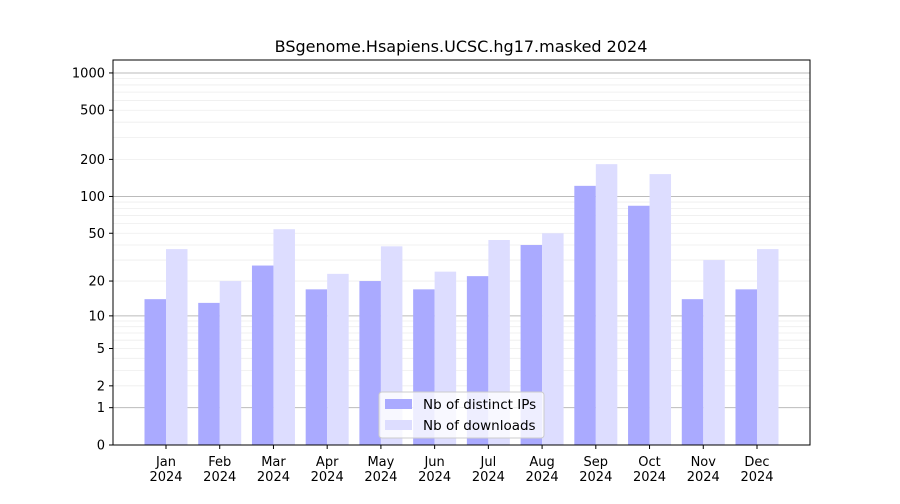  What do you see at coordinates (595, 470) in the screenshot?
I see `x-tick-label: Sep 2024` at bounding box center [595, 470].